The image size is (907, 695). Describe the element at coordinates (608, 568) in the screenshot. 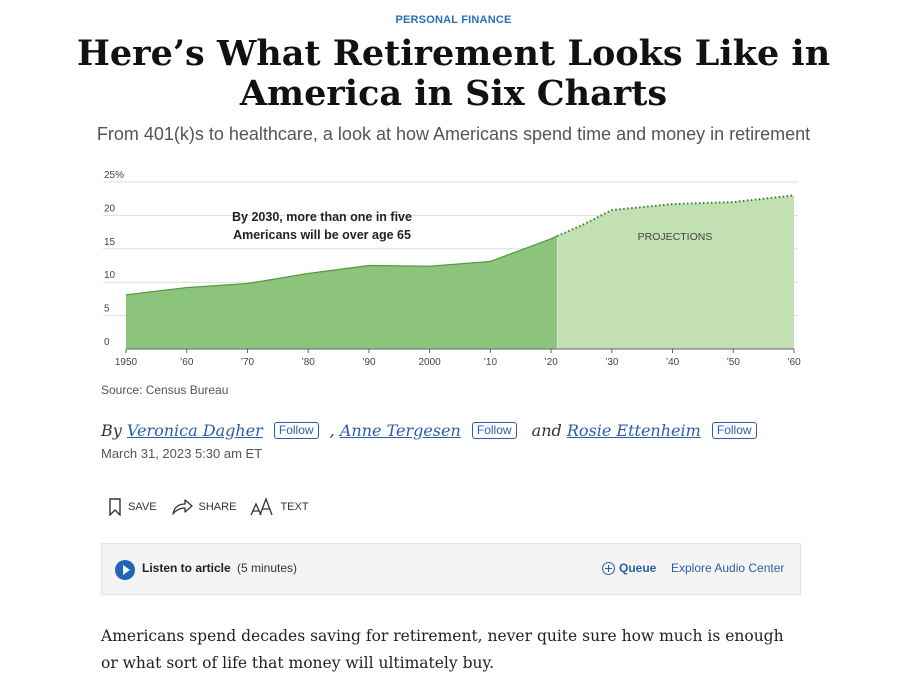

I see `add-queue-icon` at that location.